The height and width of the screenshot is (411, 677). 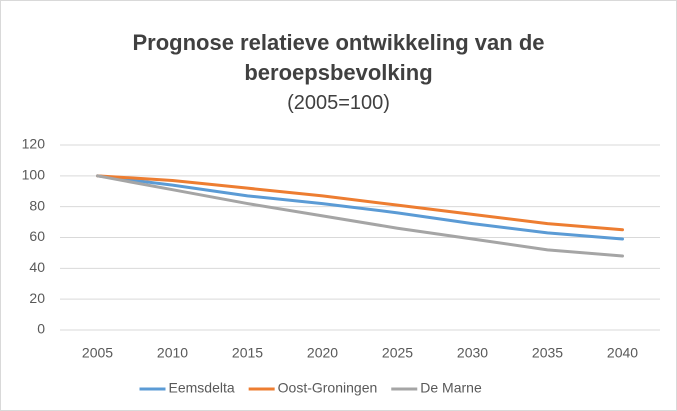 What do you see at coordinates (37, 236) in the screenshot?
I see `y-tick-label: 60` at bounding box center [37, 236].